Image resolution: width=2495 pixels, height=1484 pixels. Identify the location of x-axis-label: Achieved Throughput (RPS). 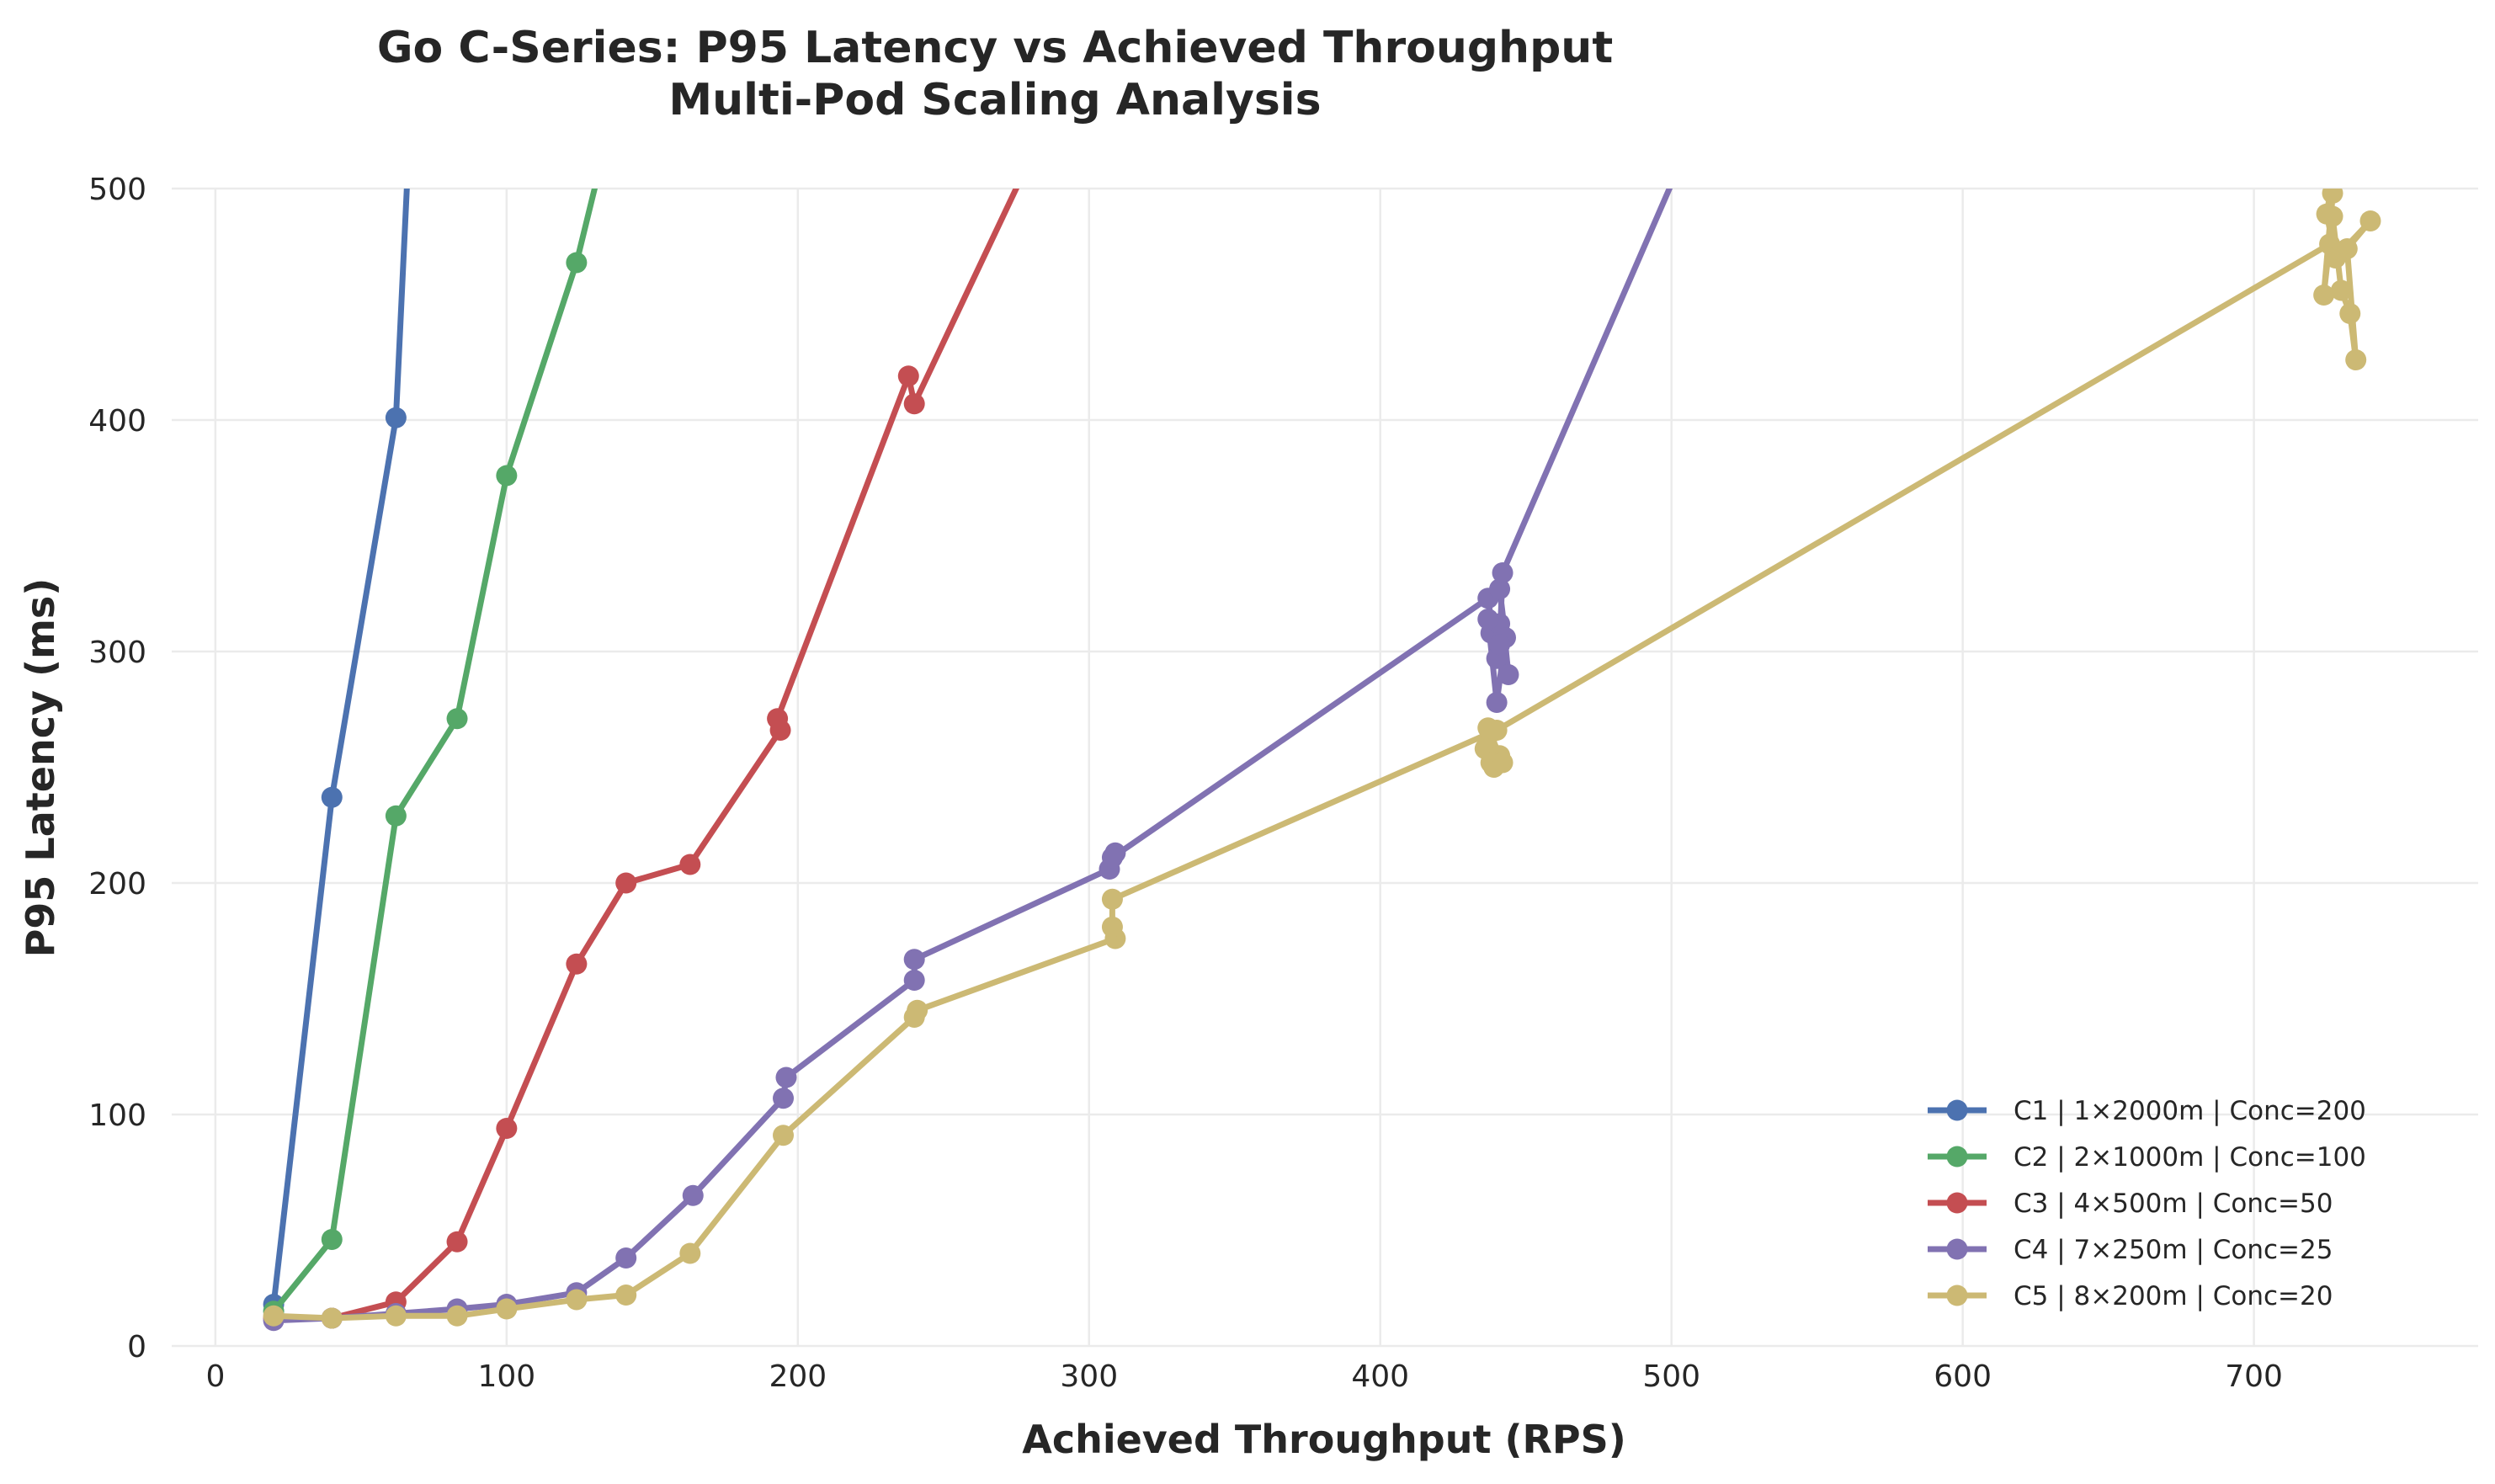
(1324, 1439).